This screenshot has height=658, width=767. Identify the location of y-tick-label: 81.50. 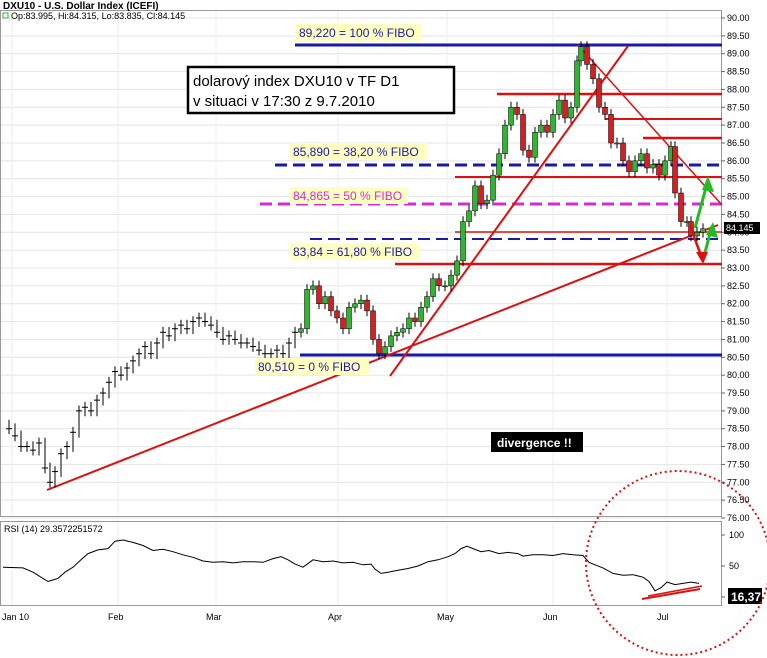
(738, 322).